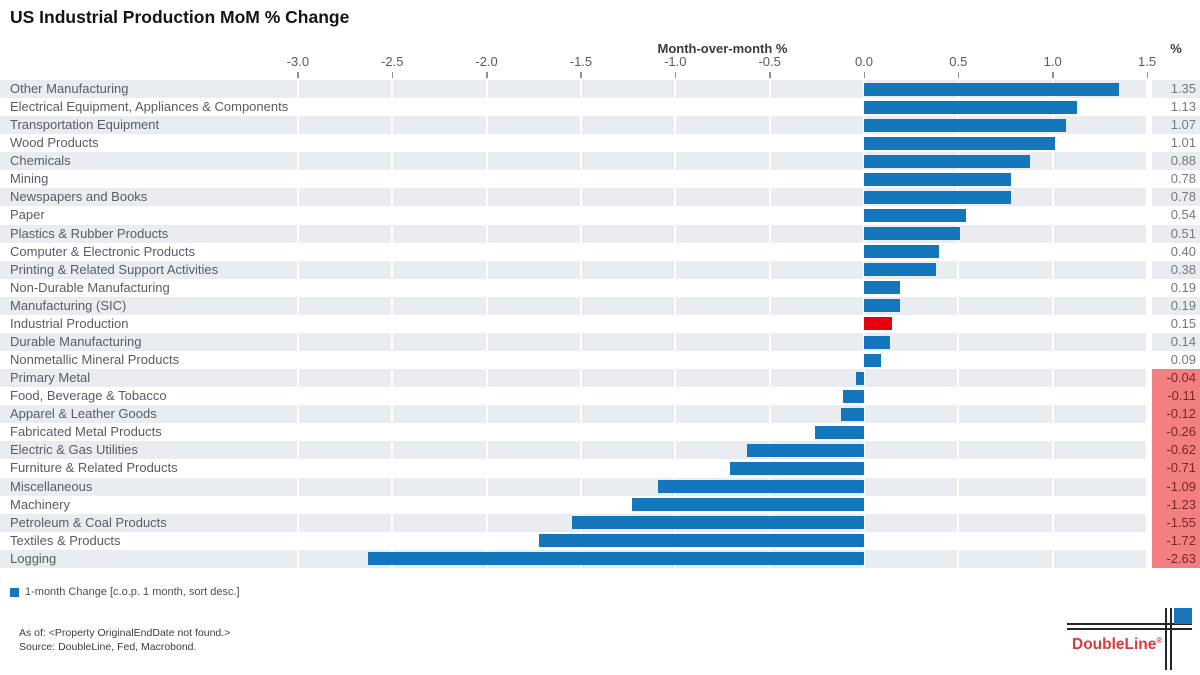 This screenshot has height=675, width=1200. What do you see at coordinates (1183, 197) in the screenshot?
I see `value-label: 0.78` at bounding box center [1183, 197].